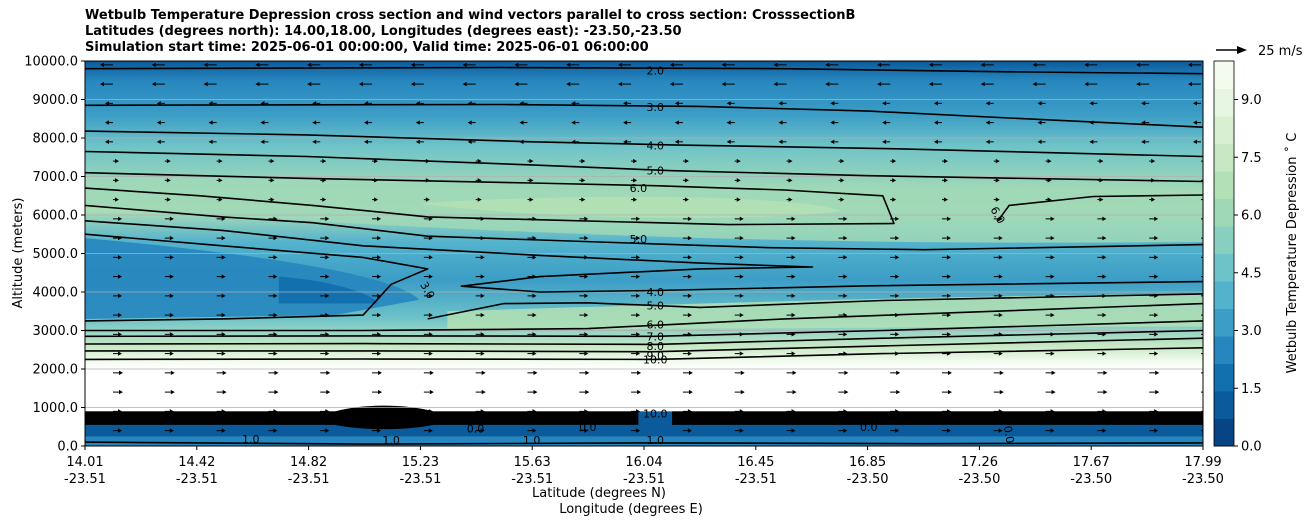 The height and width of the screenshot is (526, 1312). What do you see at coordinates (476, 429) in the screenshot?
I see `contour-label-text: 0.0` at bounding box center [476, 429].